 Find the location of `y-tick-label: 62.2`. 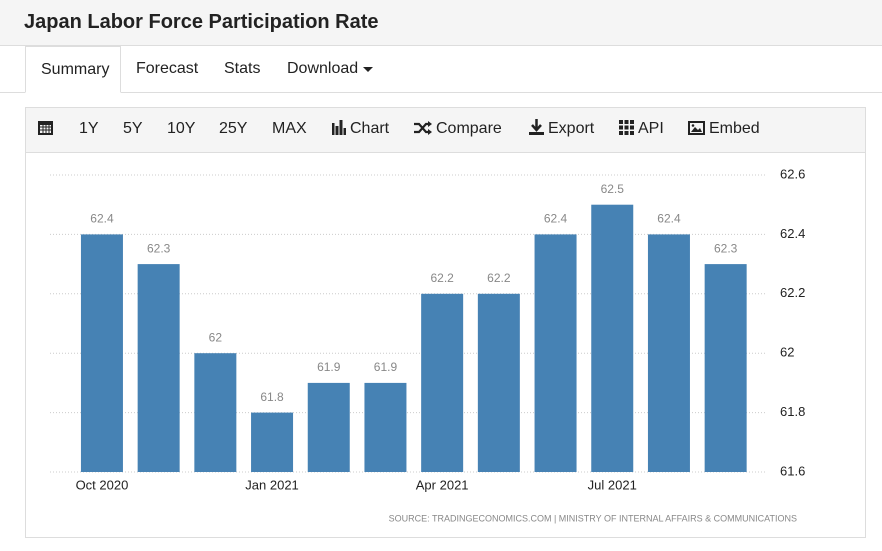

y-tick-label: 62.2 is located at coordinates (792, 292).